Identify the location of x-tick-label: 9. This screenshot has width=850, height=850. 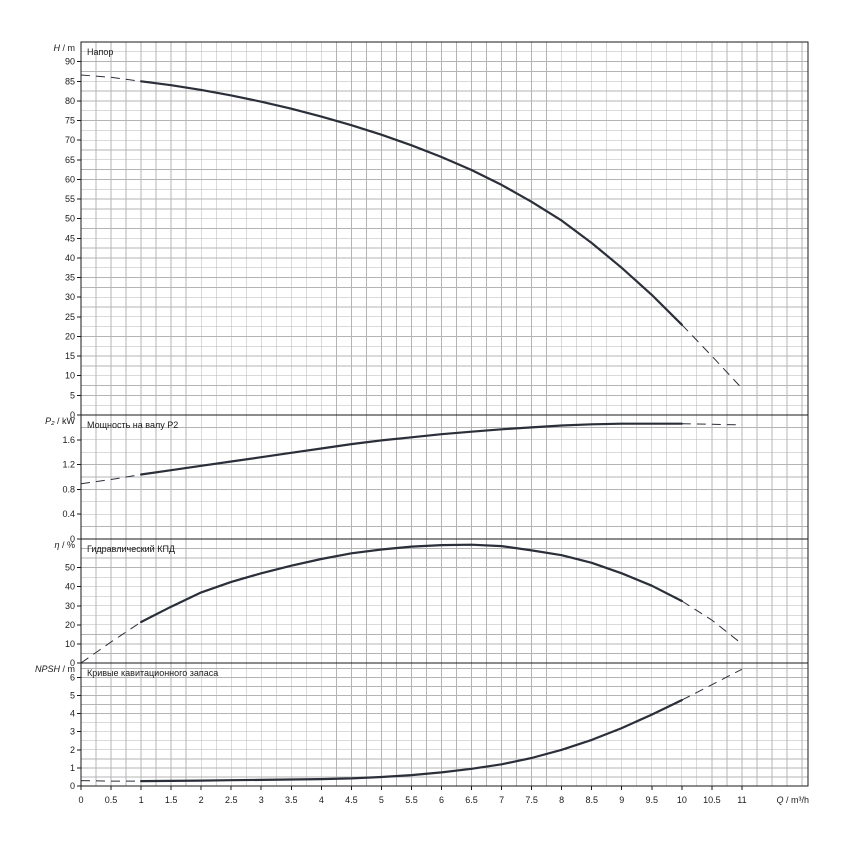
(621, 800).